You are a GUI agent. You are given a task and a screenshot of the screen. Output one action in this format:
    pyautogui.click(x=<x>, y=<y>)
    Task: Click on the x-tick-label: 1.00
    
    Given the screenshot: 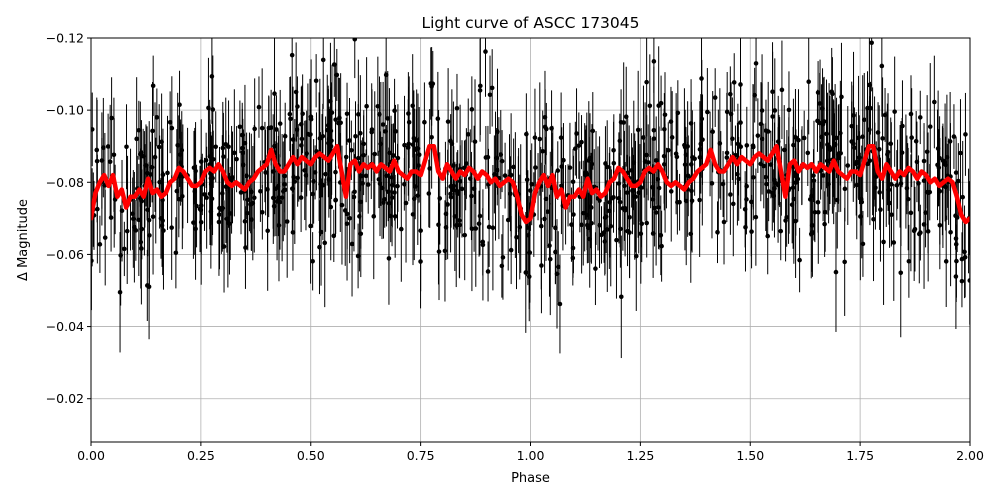 What is the action you would take?
    pyautogui.click(x=531, y=455)
    